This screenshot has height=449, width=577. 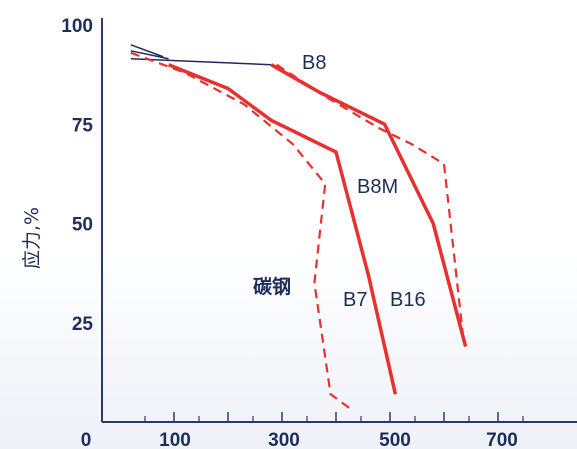 I want to click on y-tick-label: 75, so click(x=83, y=125).